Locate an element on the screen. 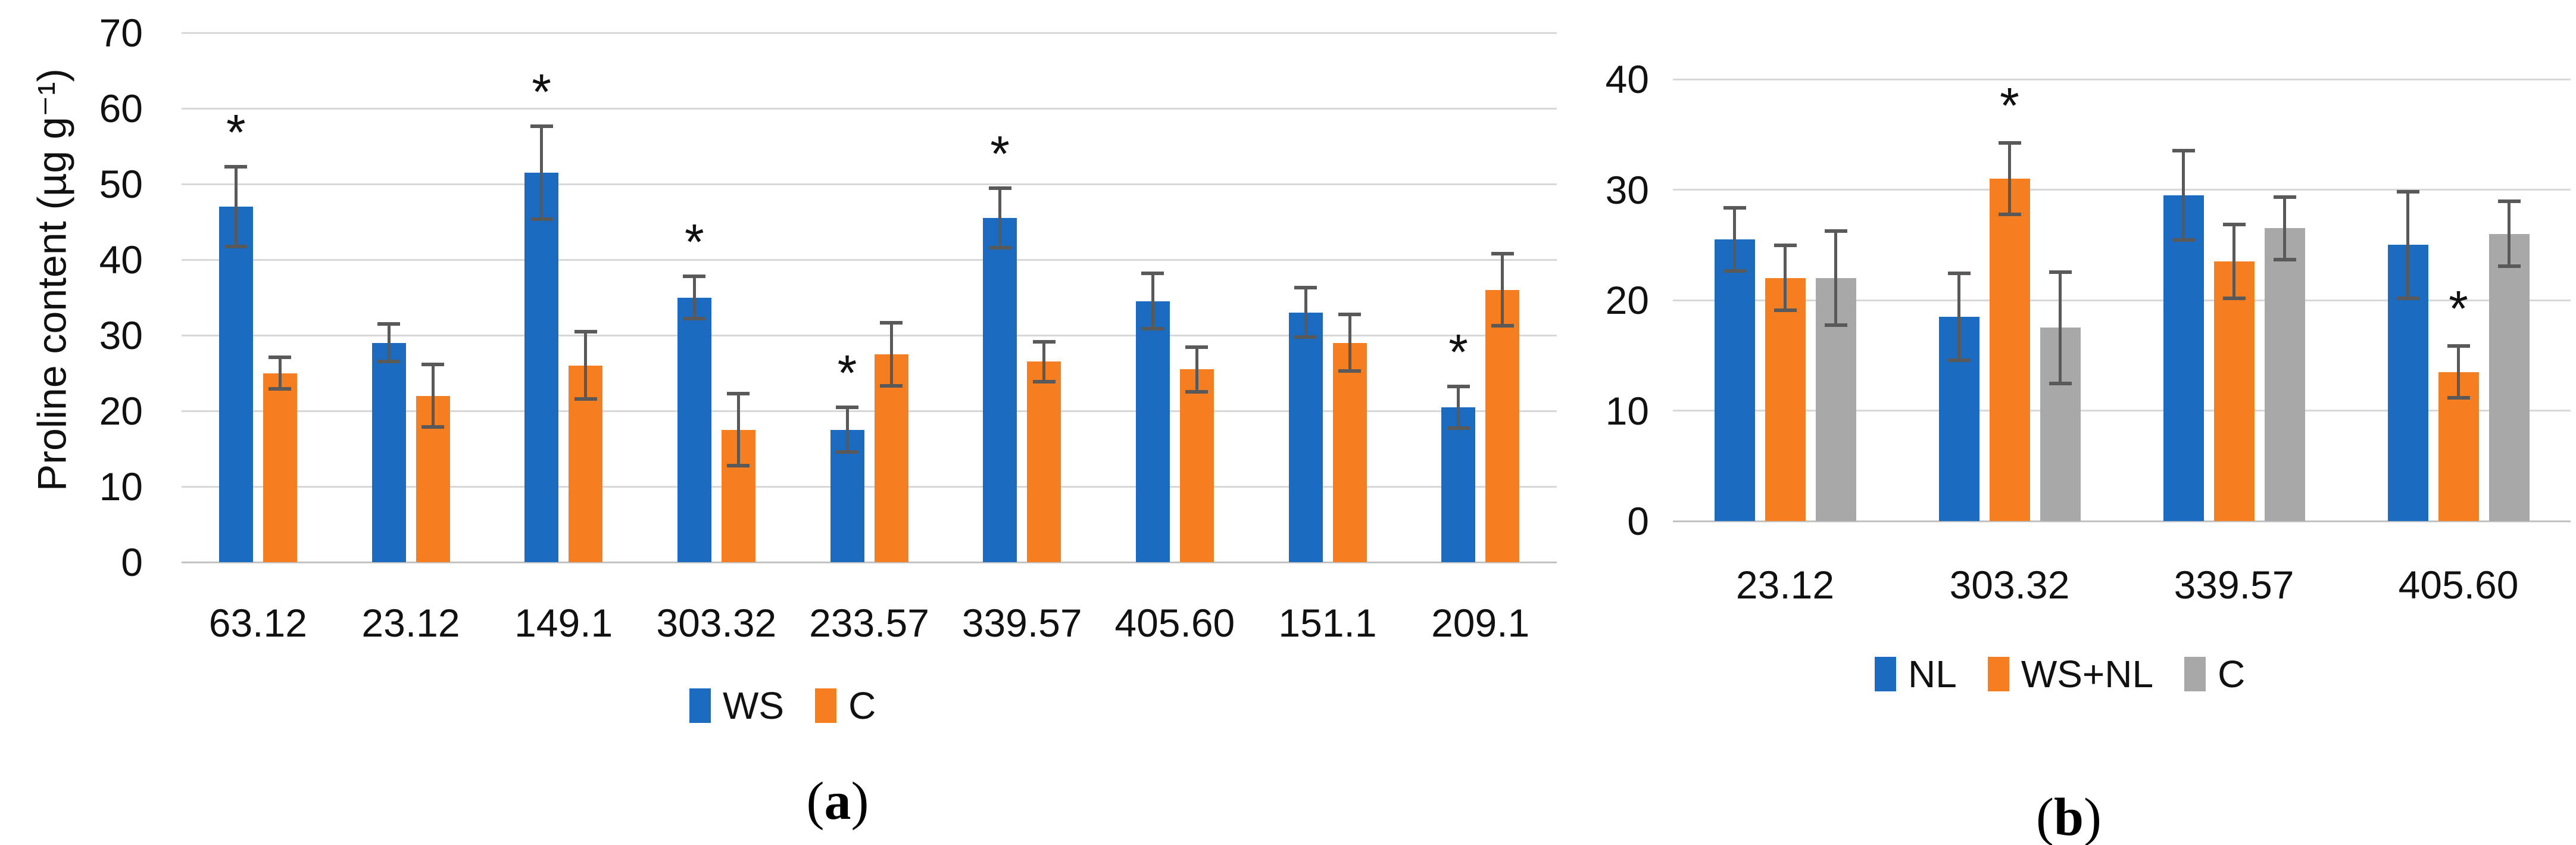 This screenshot has height=845, width=2576. legend-label-nl: NL is located at coordinates (1932, 674).